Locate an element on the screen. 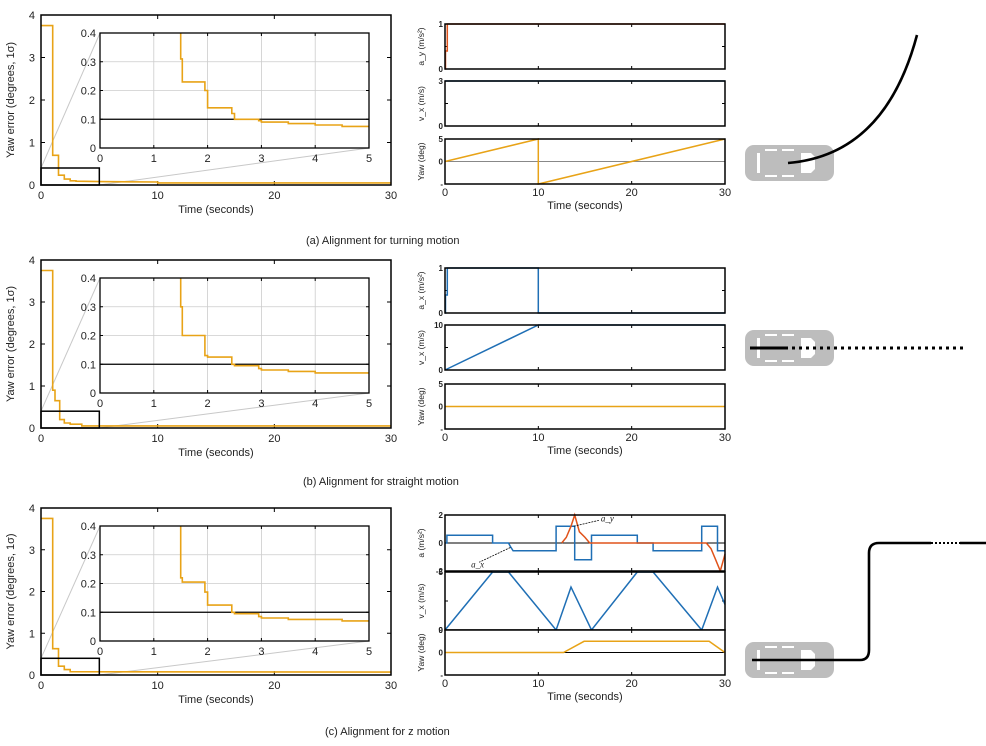 This screenshot has height=746, width=986. y-tick-label: 9 is located at coordinates (441, 630).